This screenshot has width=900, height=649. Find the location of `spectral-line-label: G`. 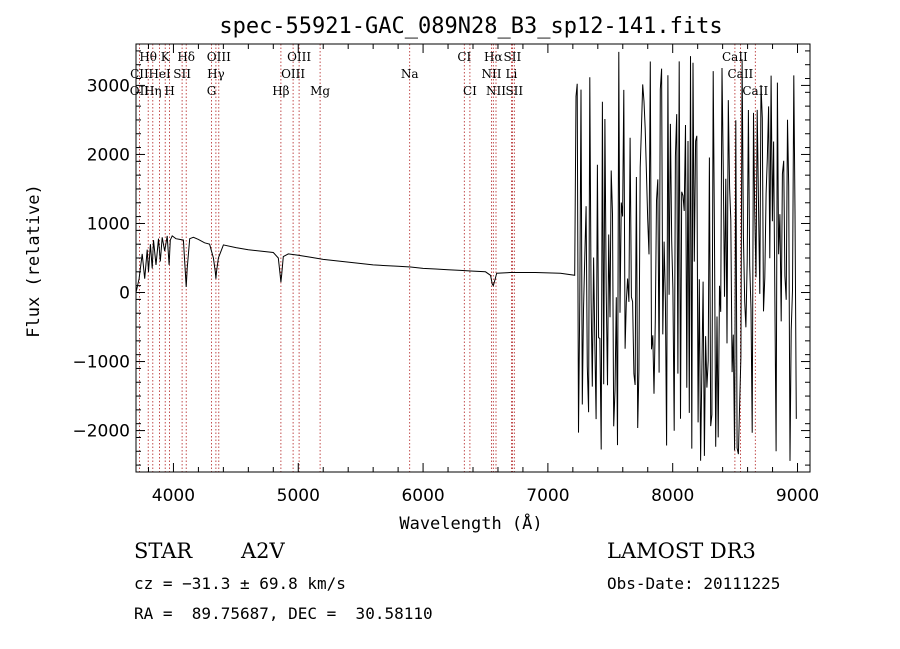

spectral-line-label: G is located at coordinates (212, 91).